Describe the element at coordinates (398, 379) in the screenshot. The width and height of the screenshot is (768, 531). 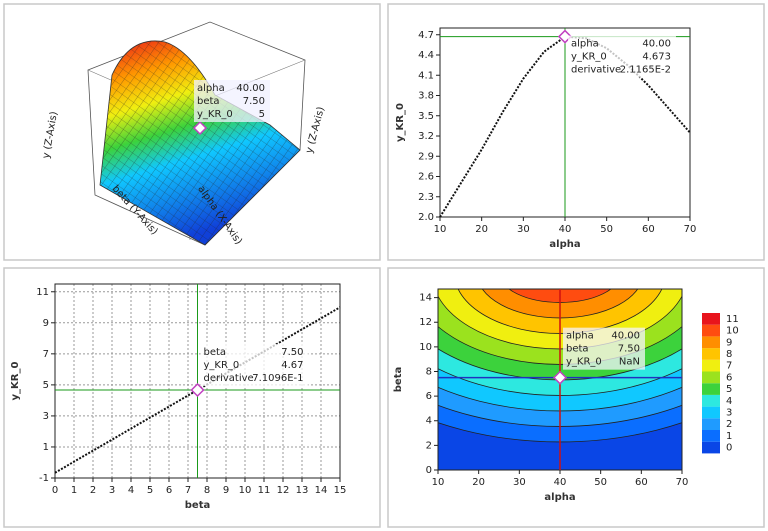
I see `y-axis-label: beta` at that location.